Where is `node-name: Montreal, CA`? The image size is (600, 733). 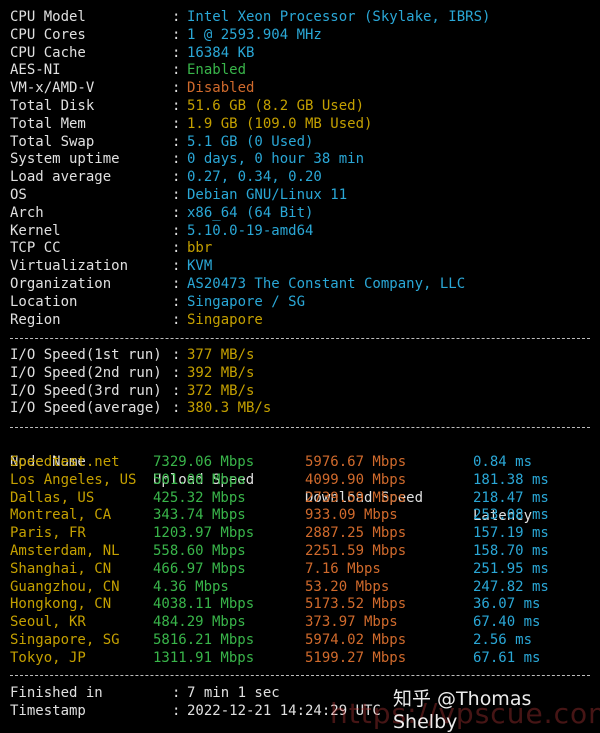
node-name: Montreal, CA is located at coordinates (61, 515).